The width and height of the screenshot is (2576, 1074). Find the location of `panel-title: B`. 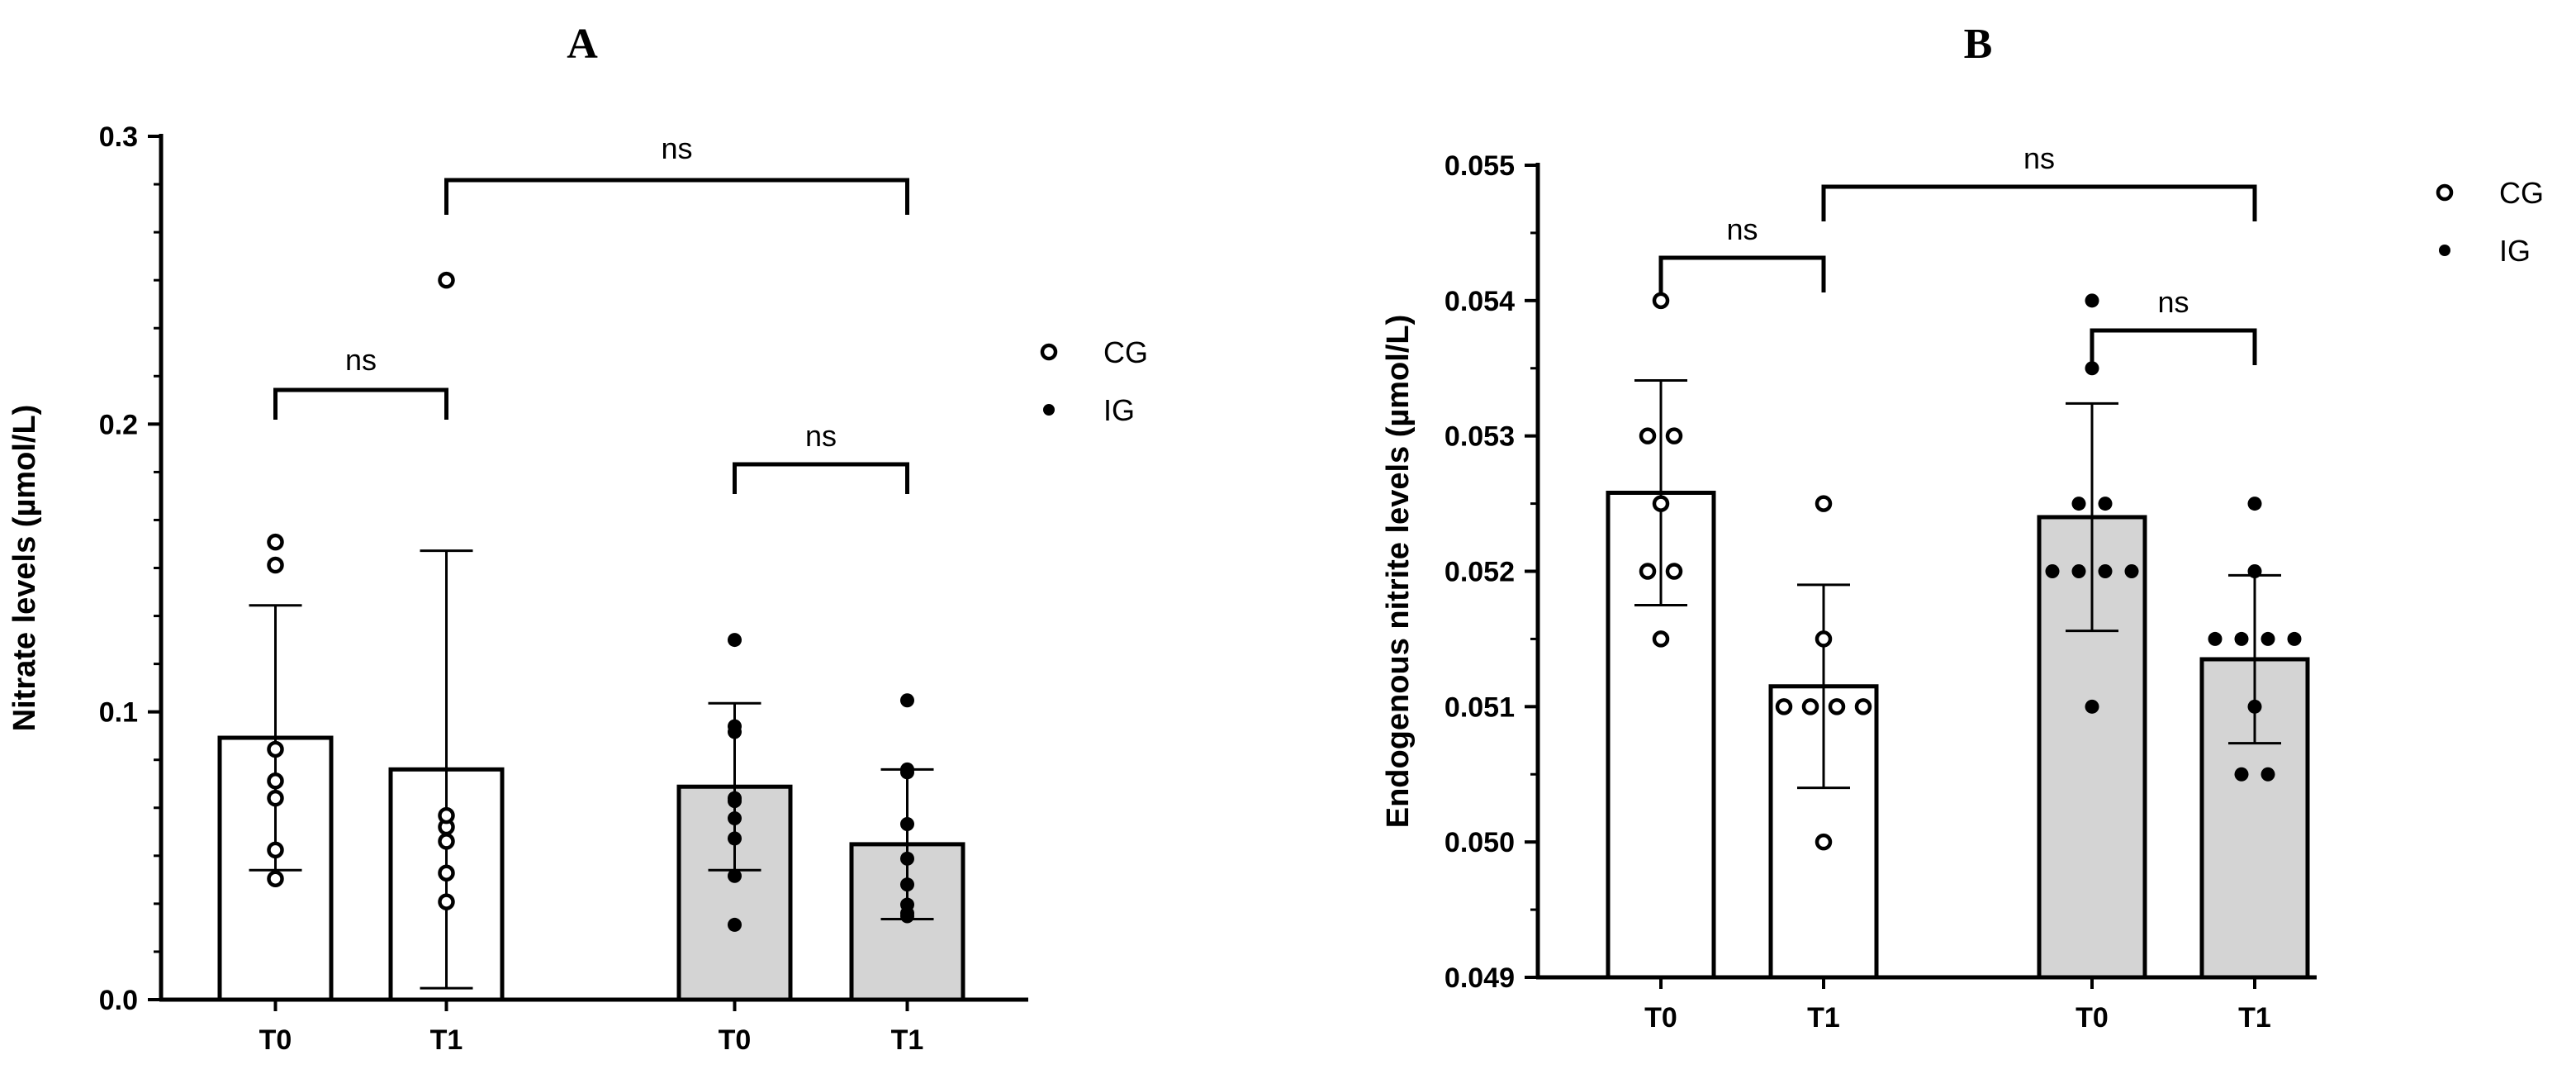

panel-title: B is located at coordinates (1979, 44).